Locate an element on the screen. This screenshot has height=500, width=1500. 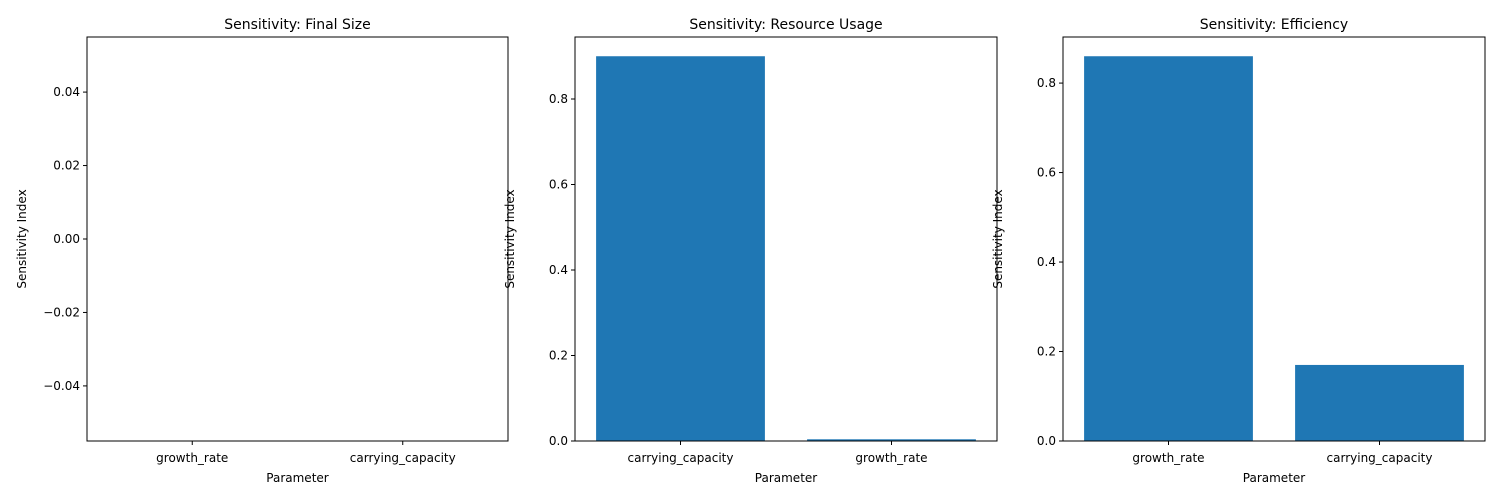
chart-title: Sensitivity: Efficiency is located at coordinates (1274, 25).